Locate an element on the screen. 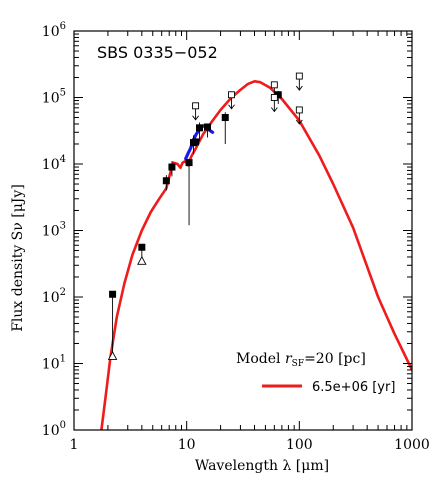  y-tick-label: 10³ is located at coordinates (54, 230).